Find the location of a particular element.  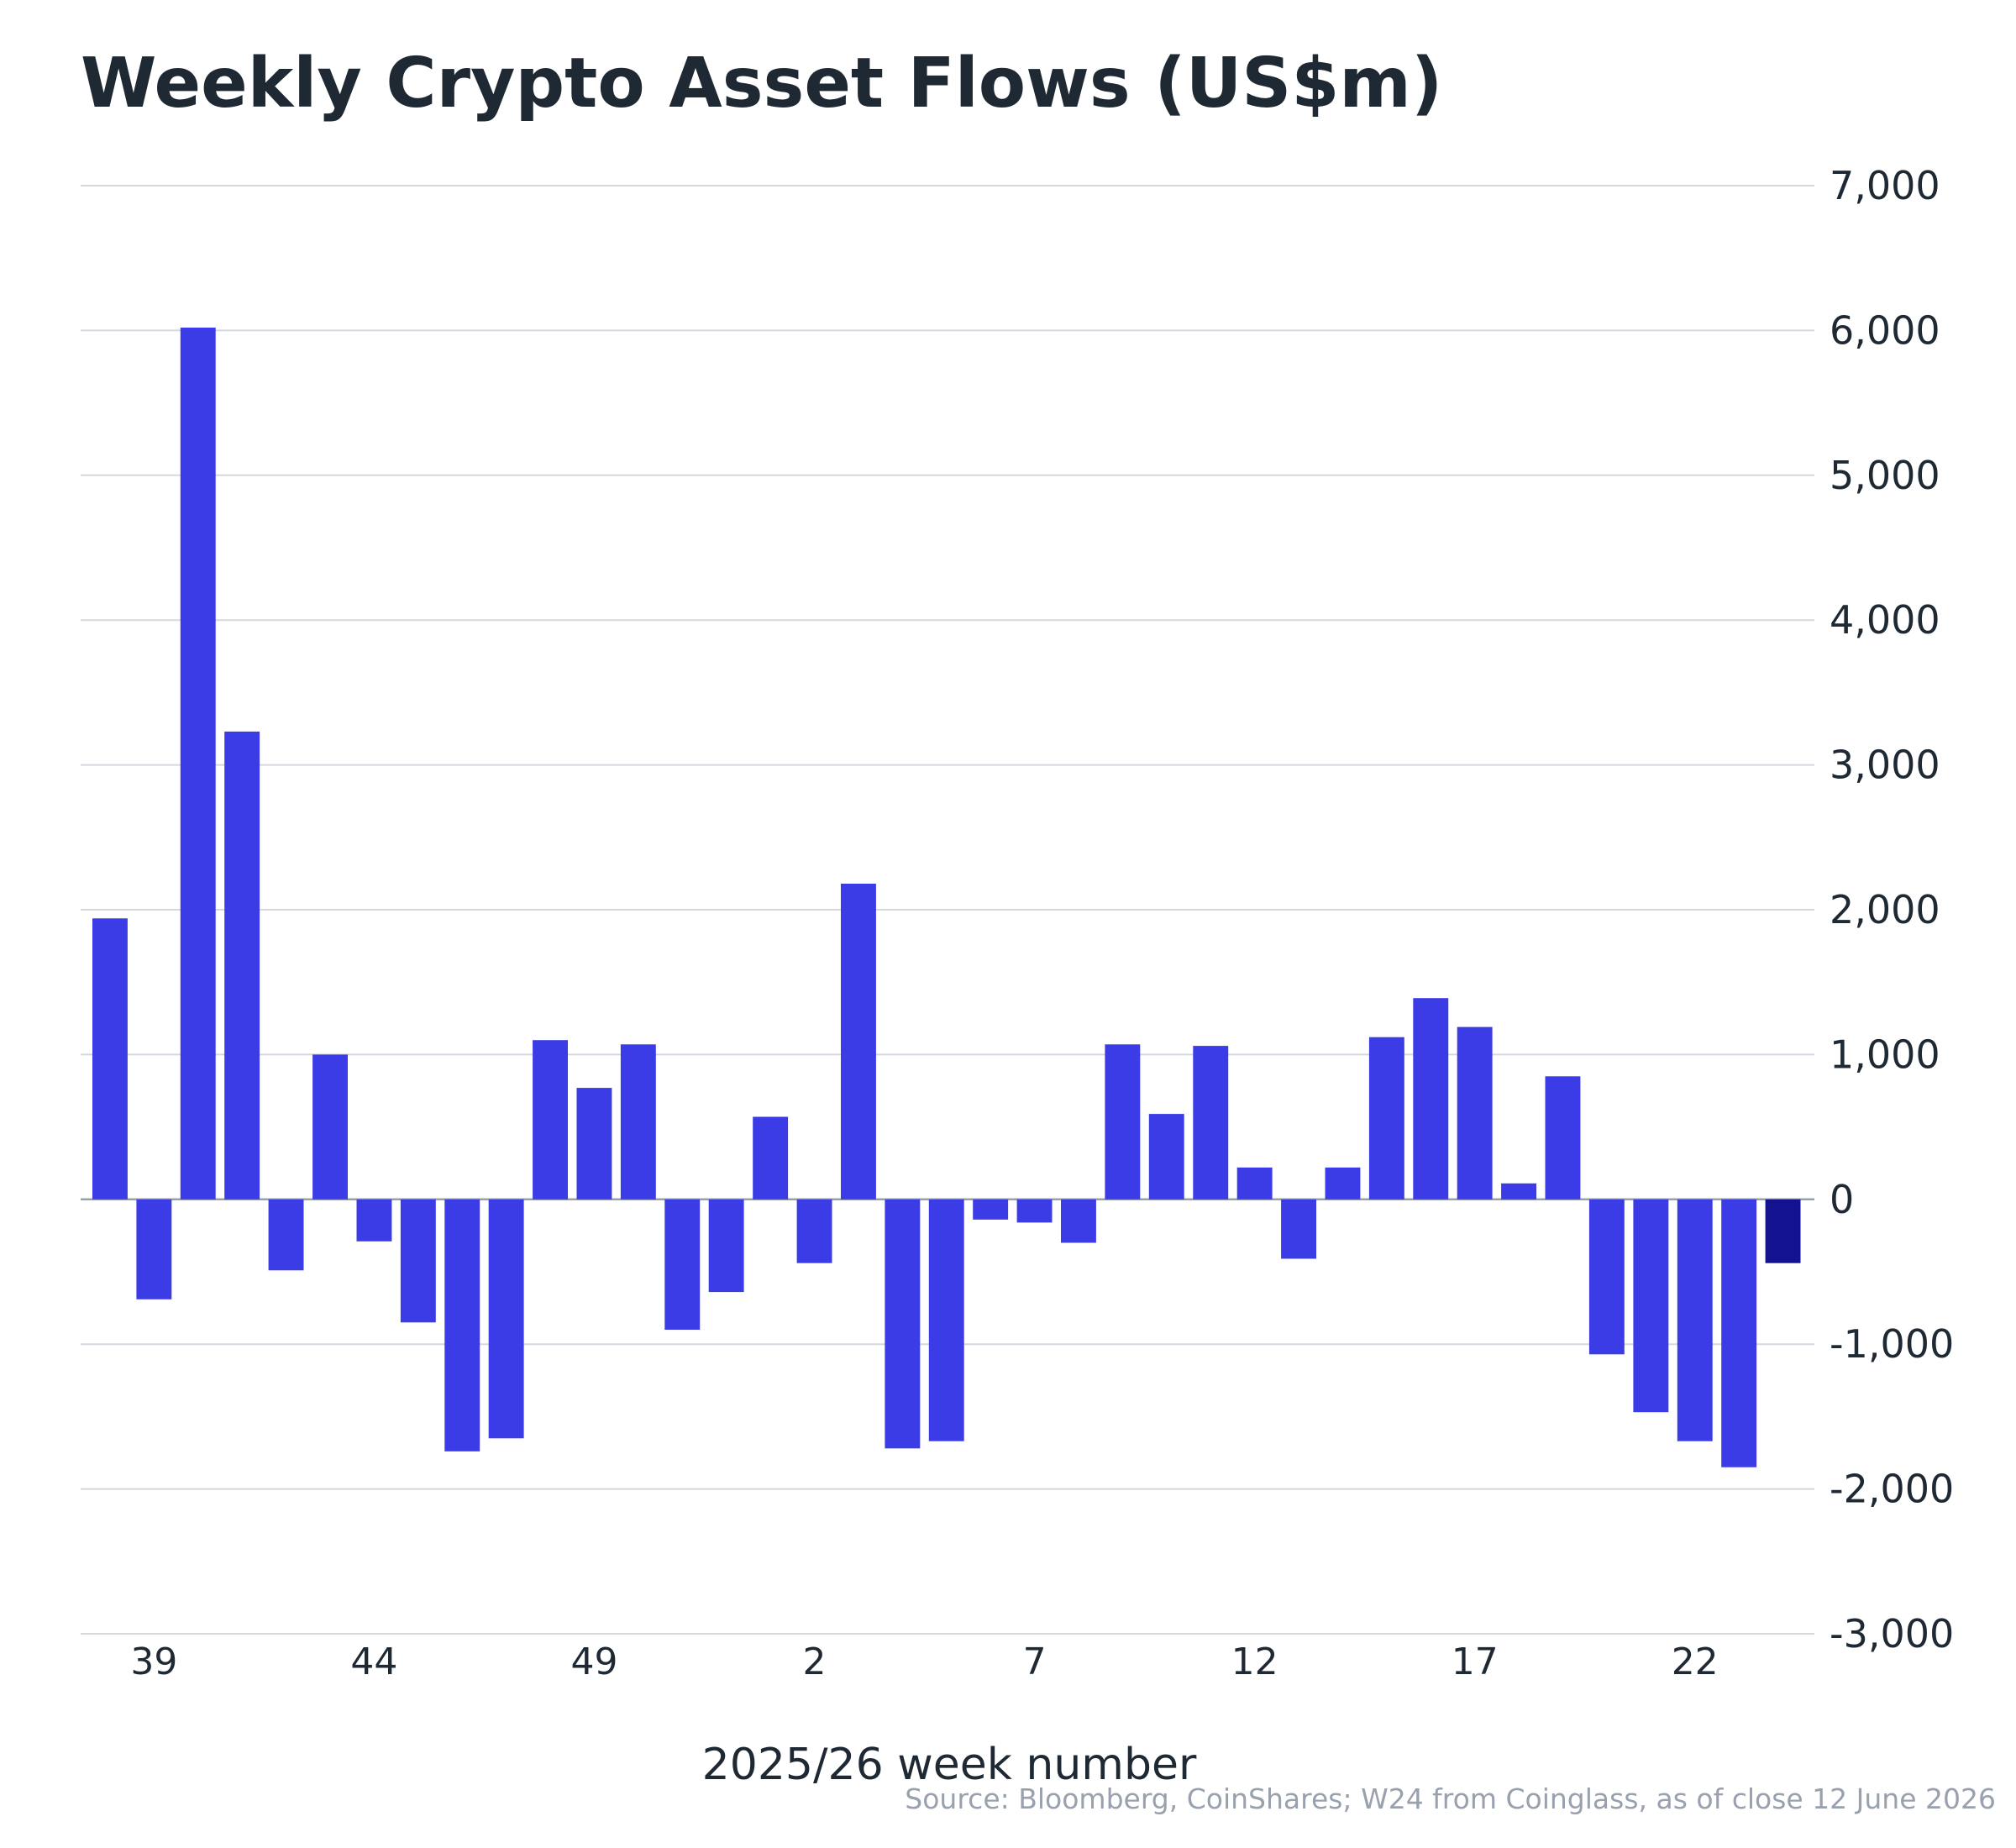

y-tick-label: -3,000 is located at coordinates (1892, 1633).